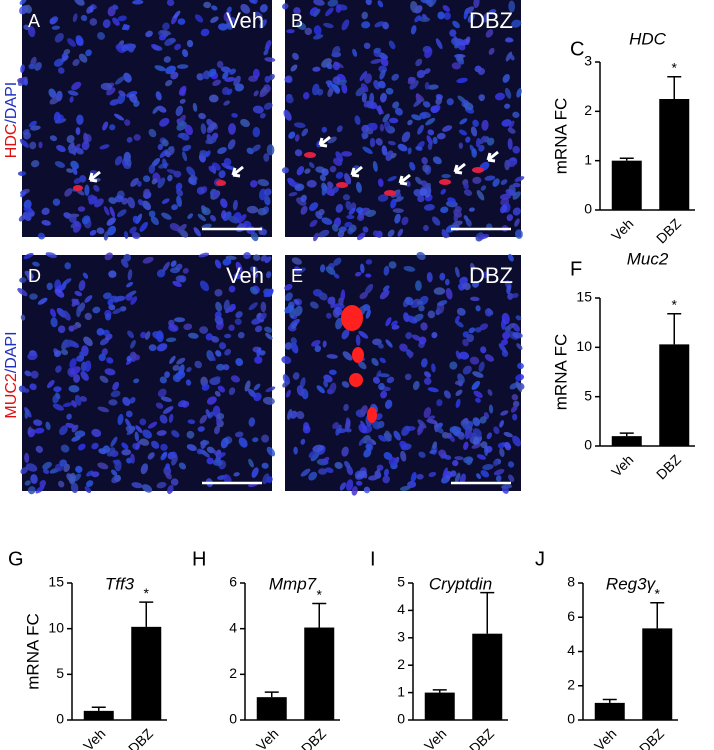 The width and height of the screenshot is (714, 750). I want to click on x-tick-label: DBZ, so click(313, 737).